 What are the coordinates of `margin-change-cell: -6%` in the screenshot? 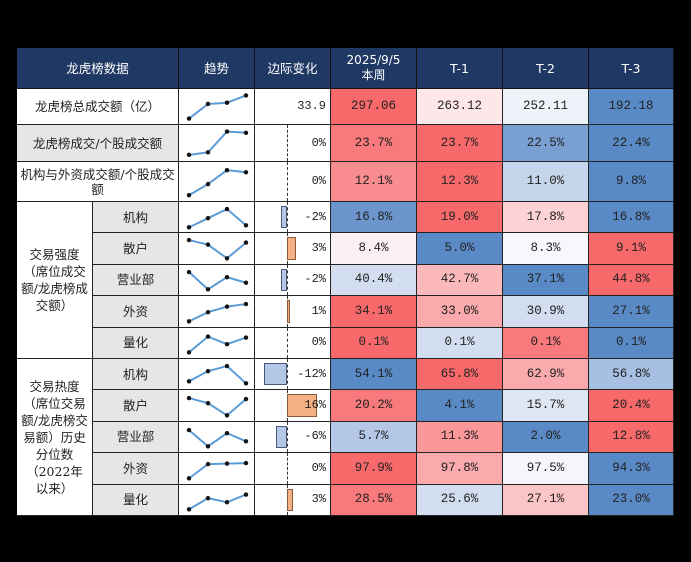 It's located at (293, 437).